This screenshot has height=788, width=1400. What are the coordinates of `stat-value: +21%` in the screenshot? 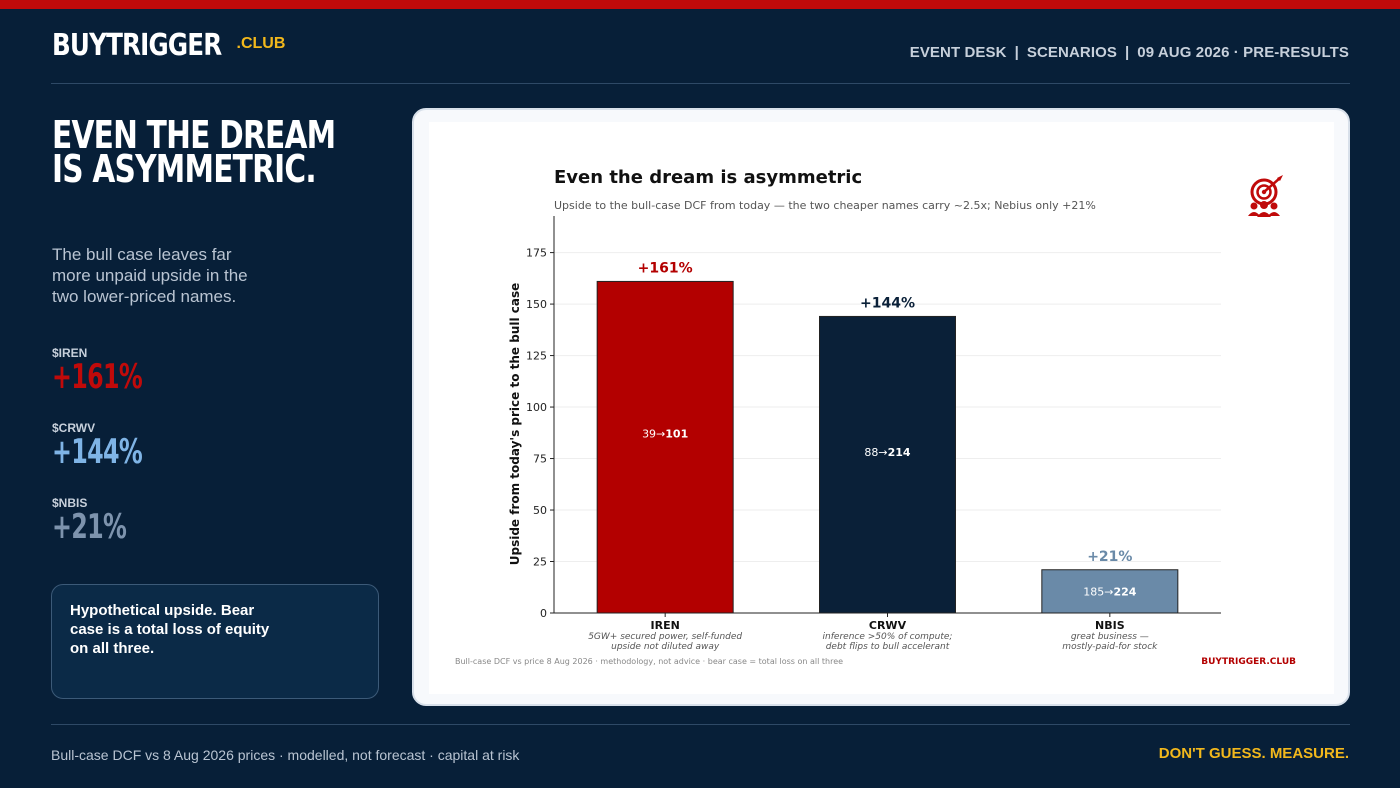 It's located at (89, 527).